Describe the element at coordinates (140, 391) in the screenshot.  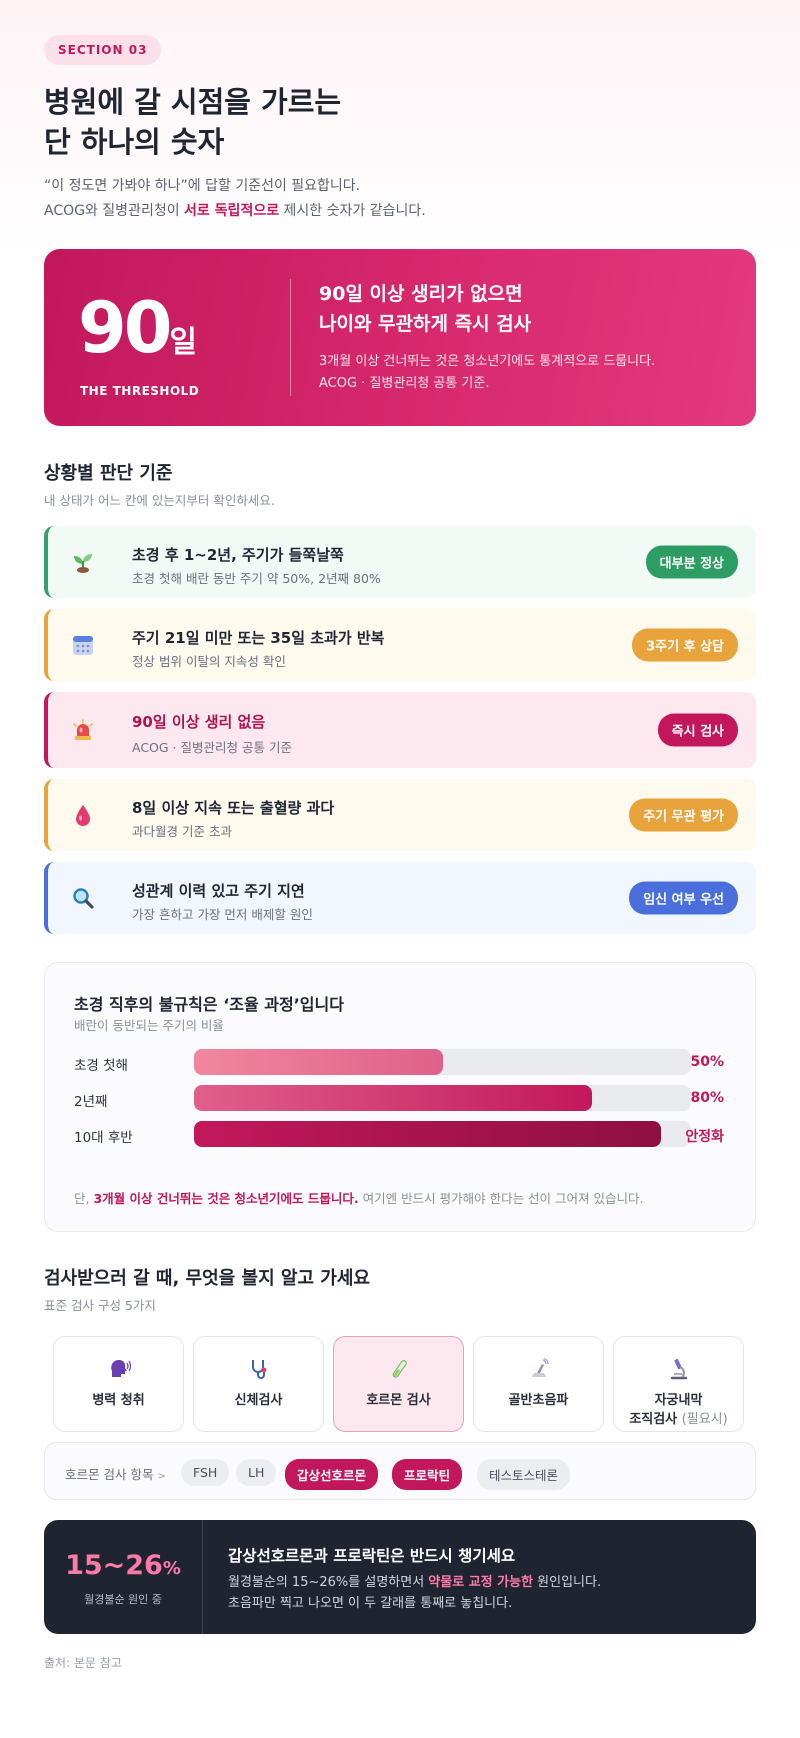
I see `threshold-caption: THE THRESHOLD` at that location.